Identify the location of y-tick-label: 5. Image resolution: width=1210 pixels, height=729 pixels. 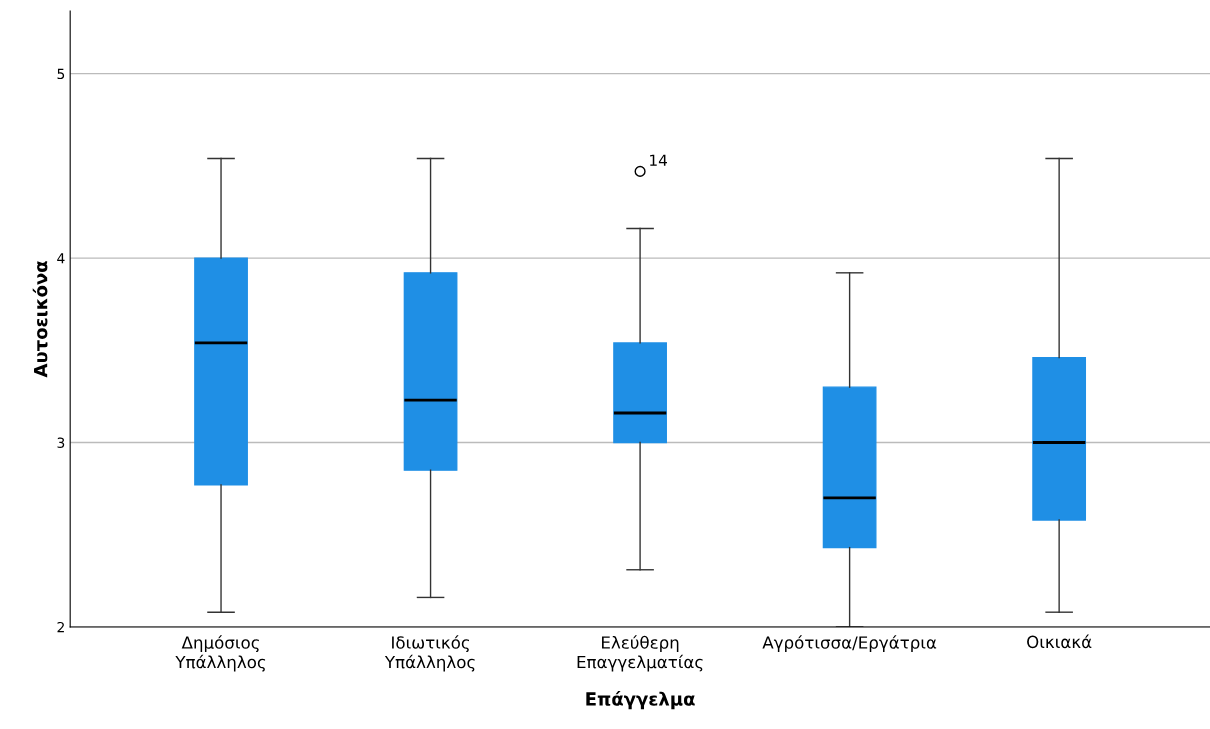
(61, 74).